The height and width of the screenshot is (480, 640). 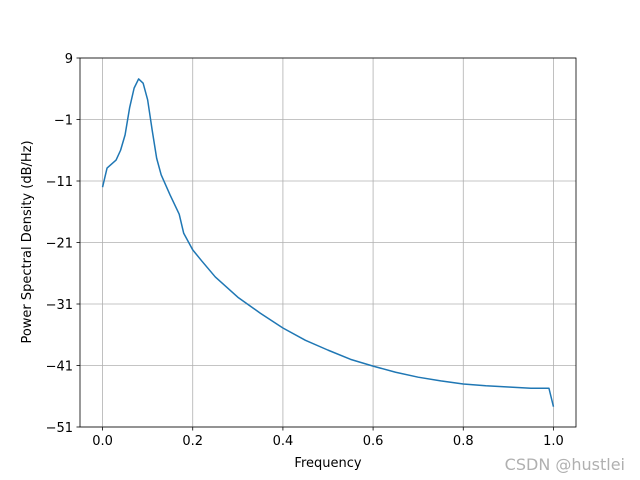 What do you see at coordinates (102, 441) in the screenshot?
I see `x-tick-label: 0.0` at bounding box center [102, 441].